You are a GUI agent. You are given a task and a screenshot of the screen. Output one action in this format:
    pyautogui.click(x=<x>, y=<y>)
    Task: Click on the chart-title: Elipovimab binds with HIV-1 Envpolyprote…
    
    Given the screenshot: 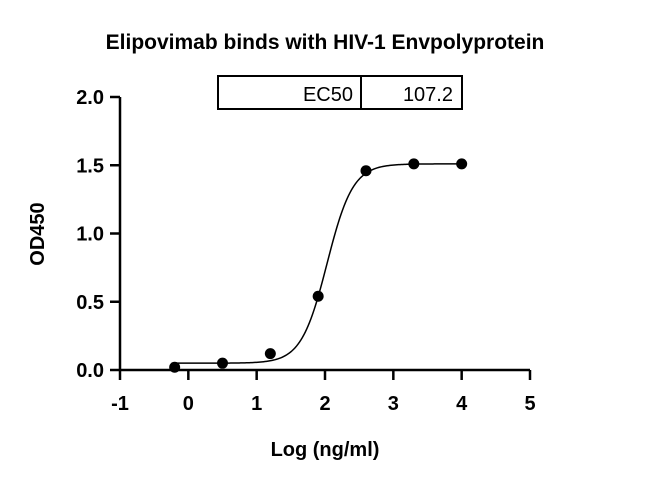 What is the action you would take?
    pyautogui.click(x=325, y=42)
    